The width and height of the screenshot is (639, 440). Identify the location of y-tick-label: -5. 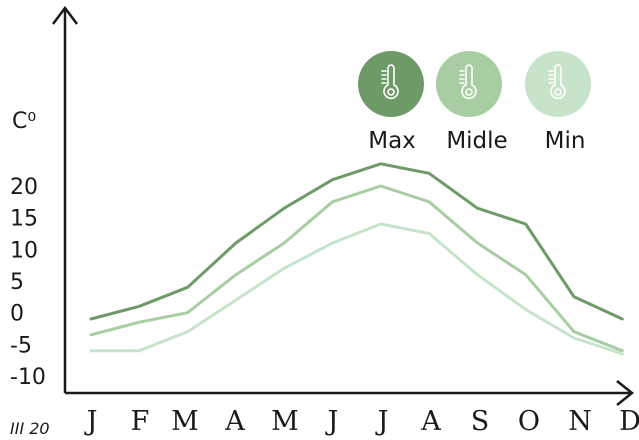
(21, 345).